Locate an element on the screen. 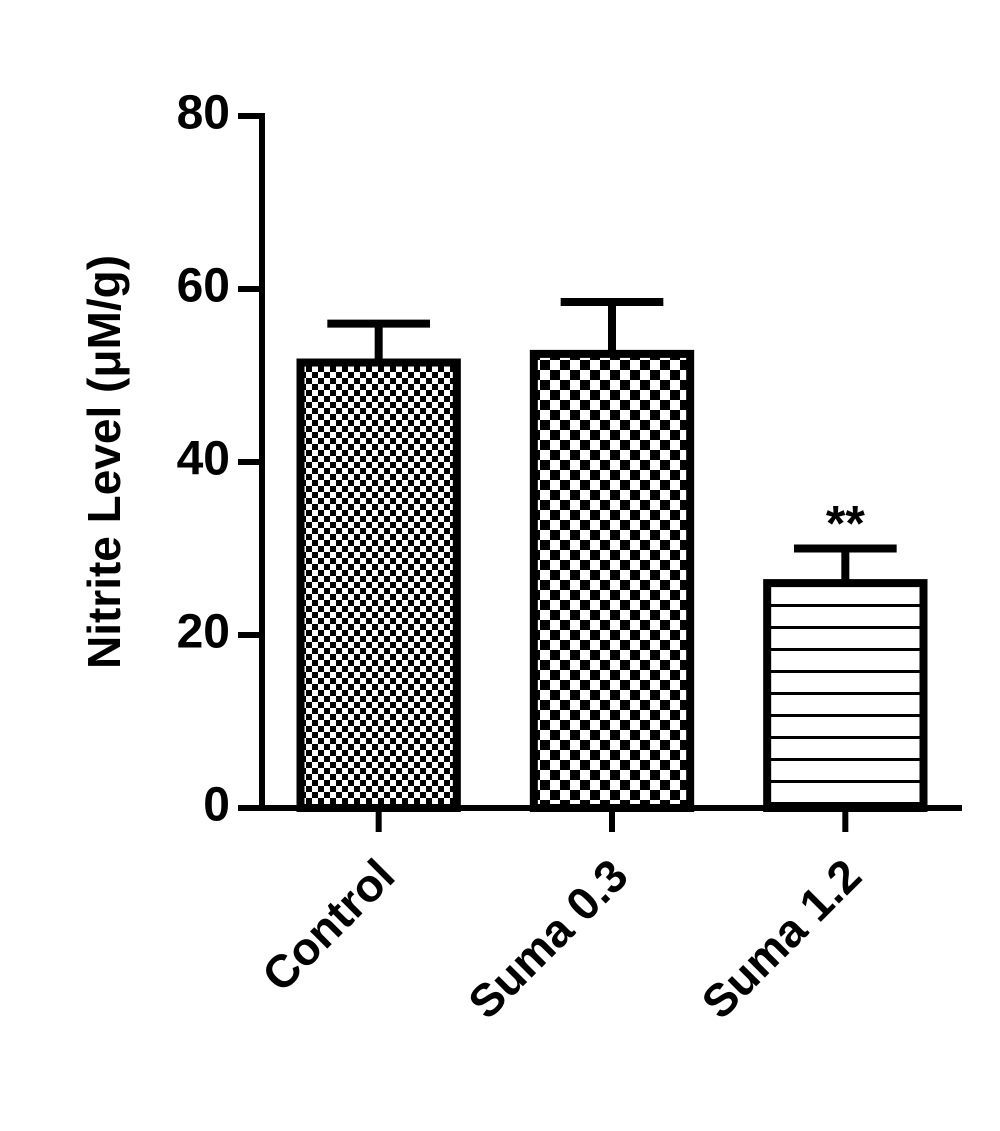 The height and width of the screenshot is (1131, 1000). y-tick-label: 80 is located at coordinates (203, 113).